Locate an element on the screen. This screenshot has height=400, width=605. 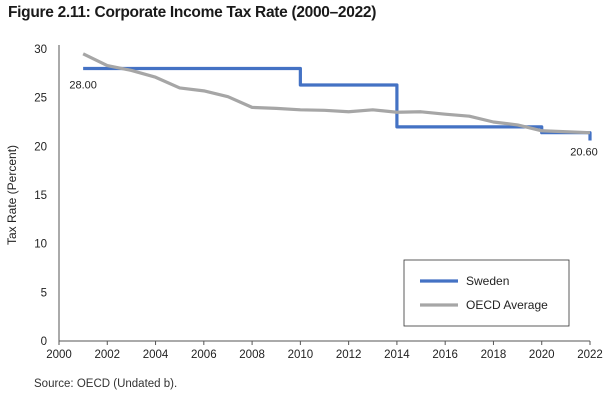
legend-box is located at coordinates (486, 293).